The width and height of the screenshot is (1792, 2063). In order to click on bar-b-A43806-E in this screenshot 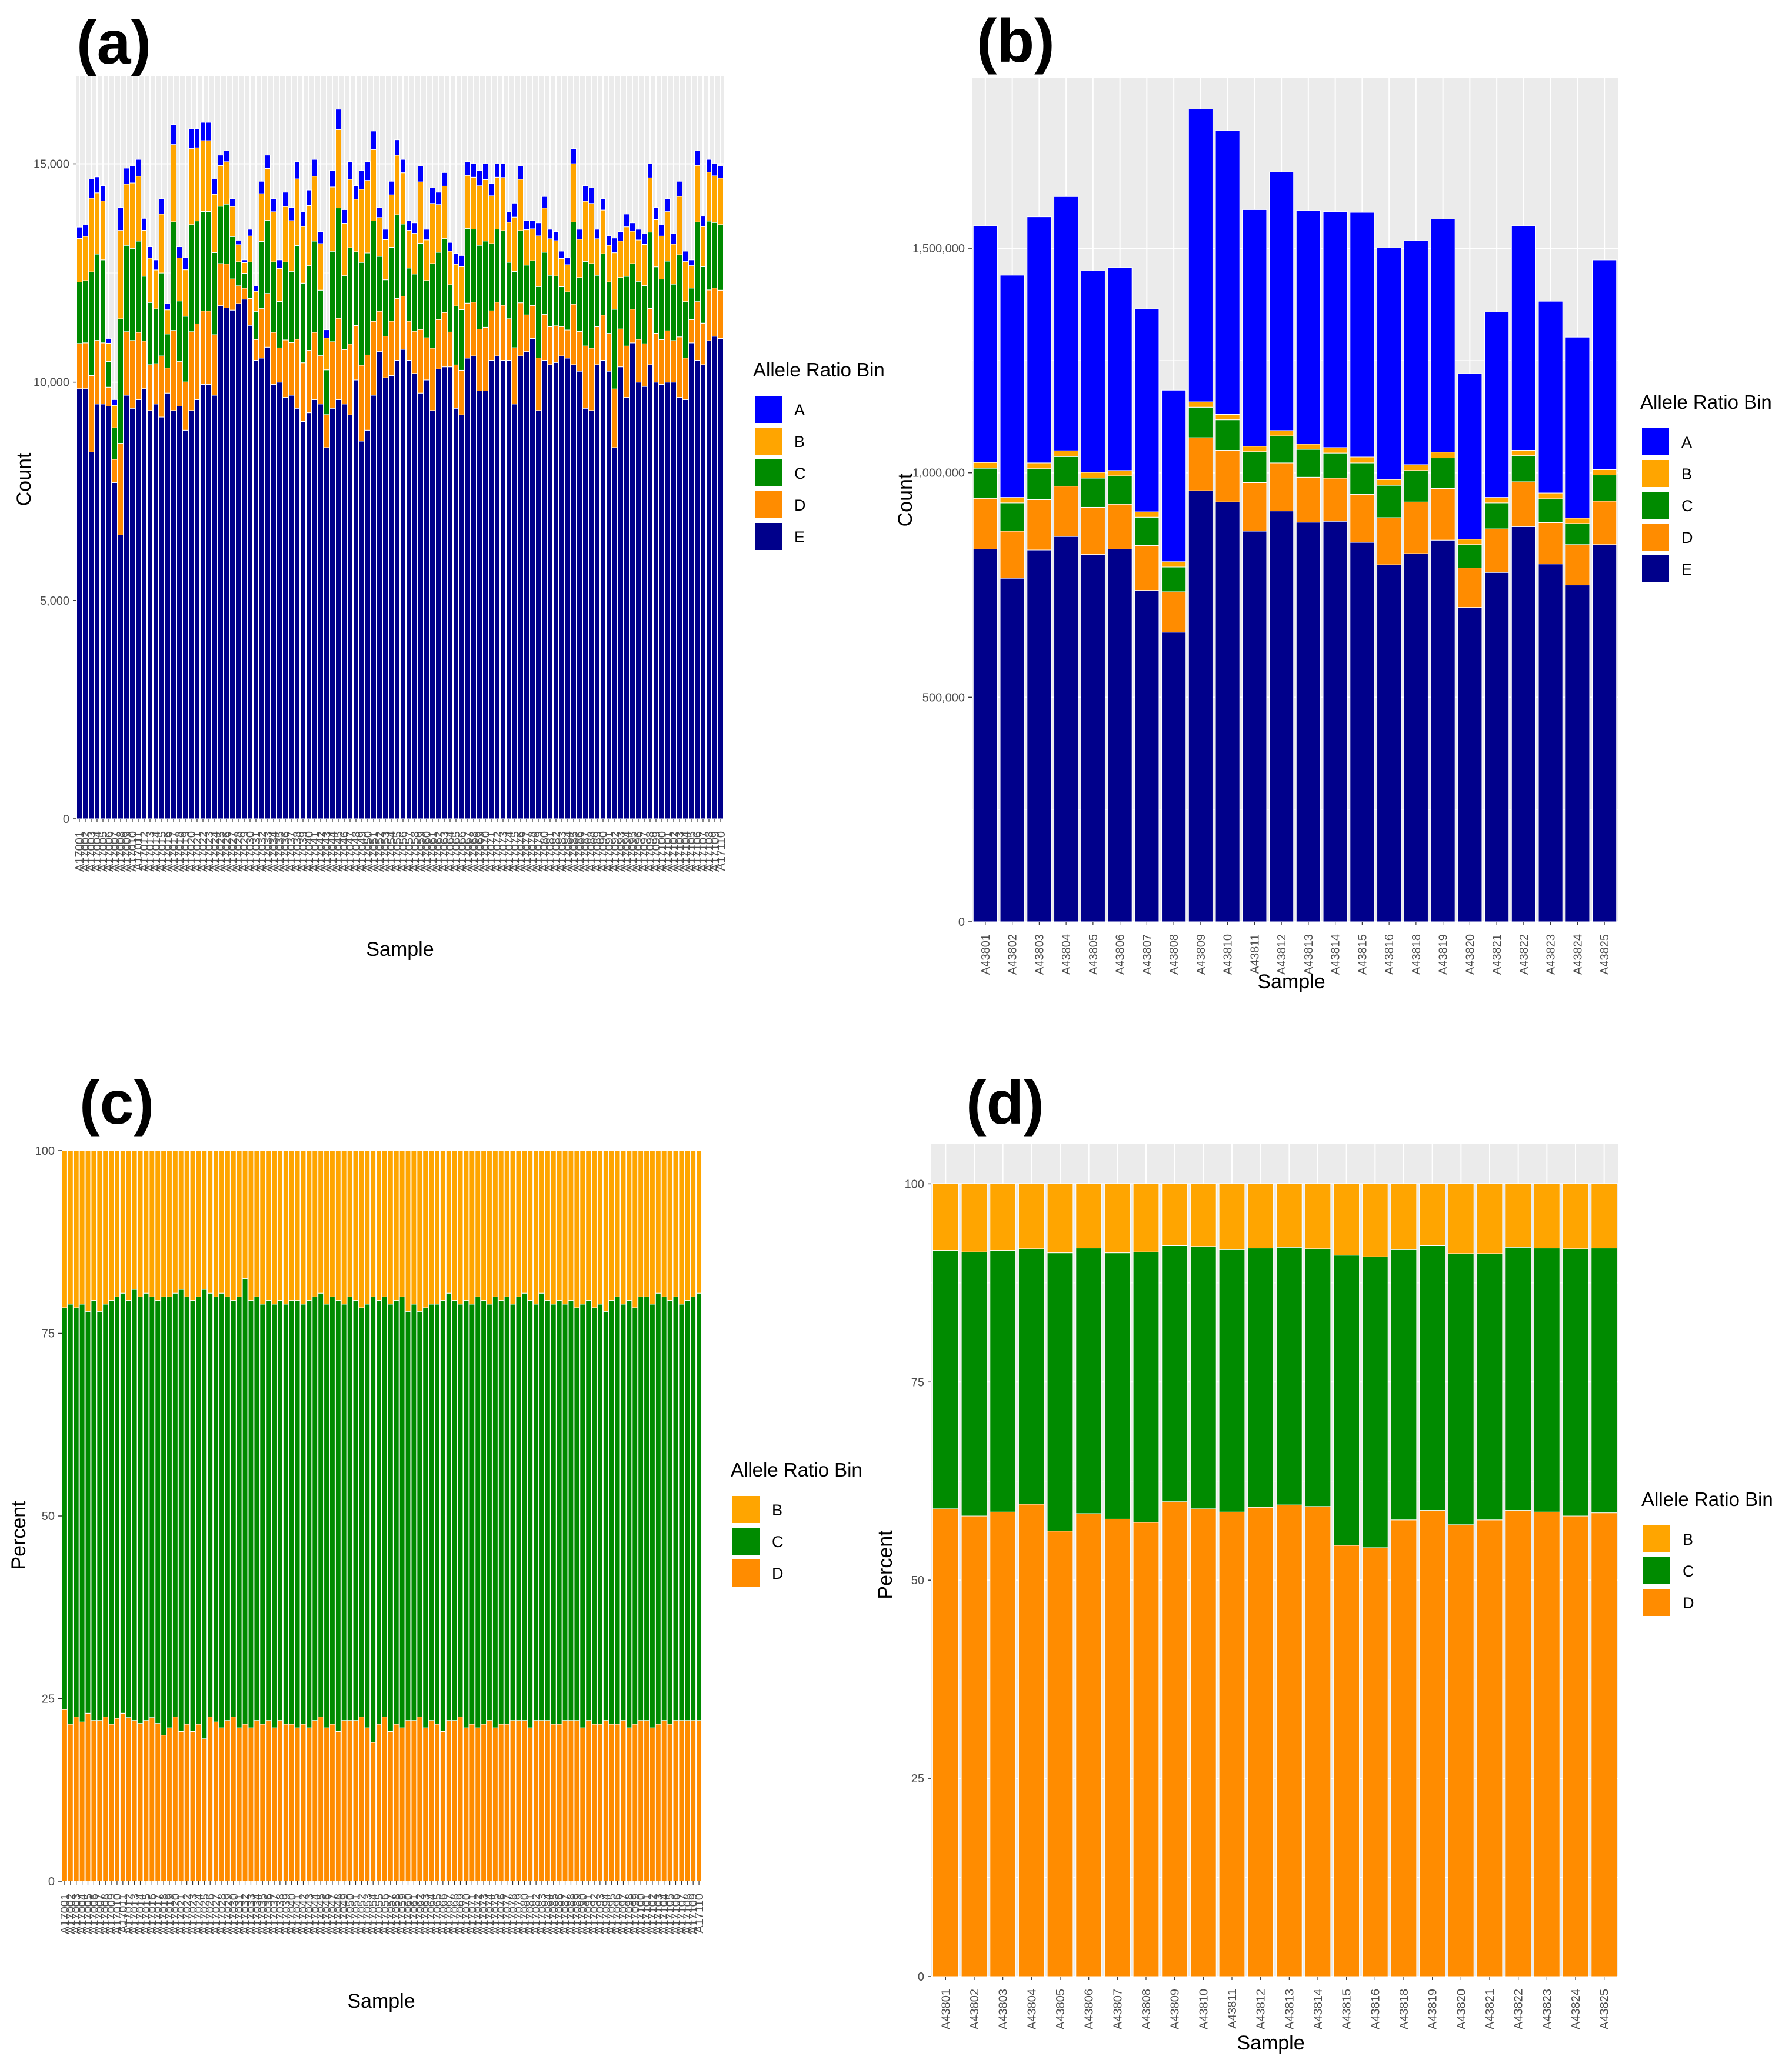, I will do `click(1120, 735)`.